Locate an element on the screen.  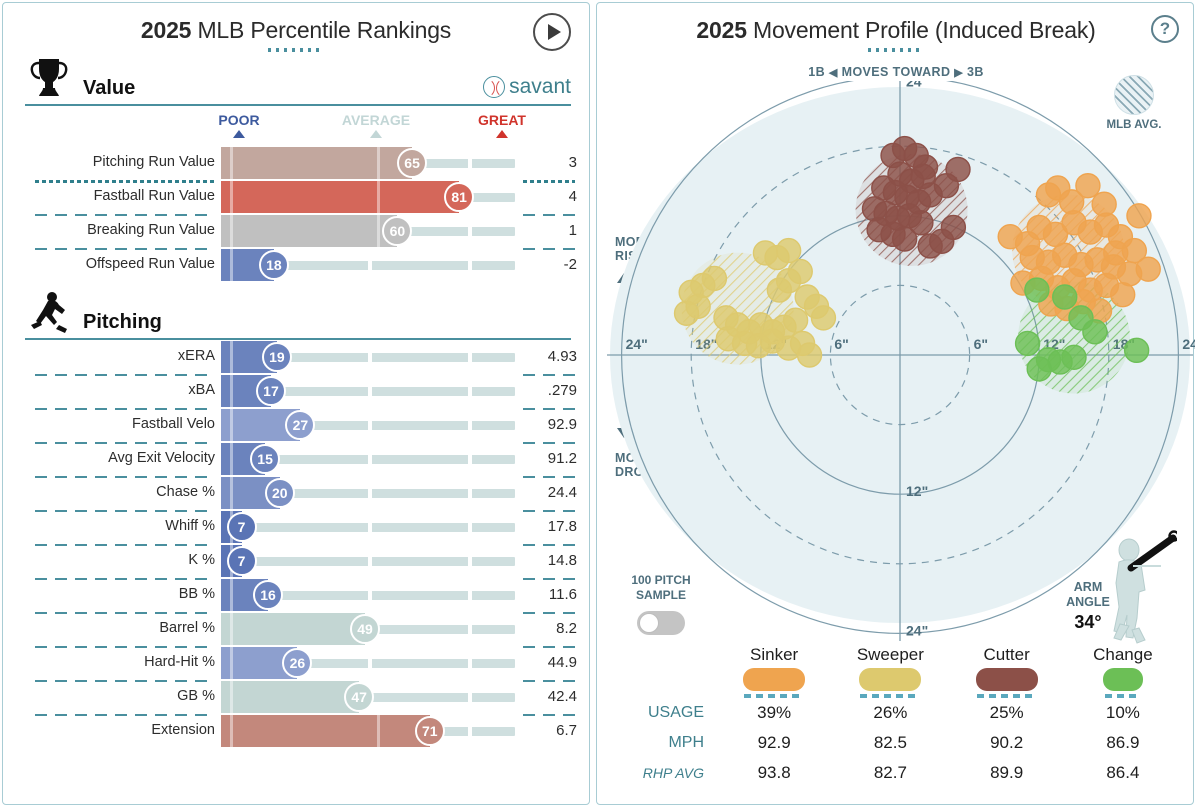
metric-value: 1 is located at coordinates (572, 230).